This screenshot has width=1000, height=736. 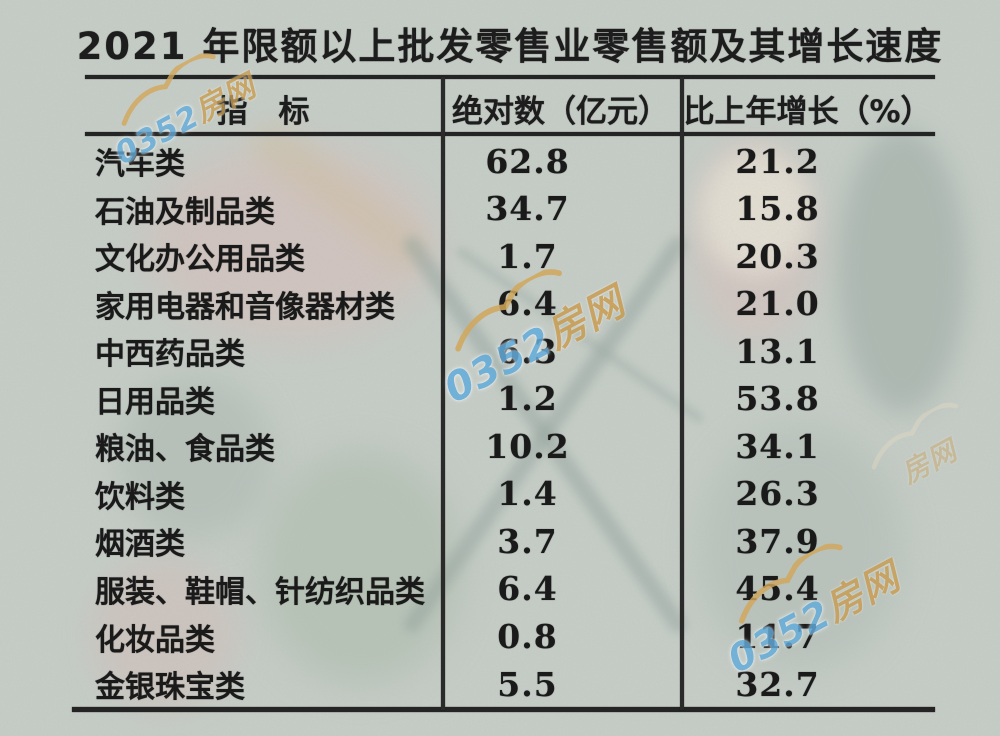 What do you see at coordinates (777, 304) in the screenshot?
I see `row-growth-value: 21.0` at bounding box center [777, 304].